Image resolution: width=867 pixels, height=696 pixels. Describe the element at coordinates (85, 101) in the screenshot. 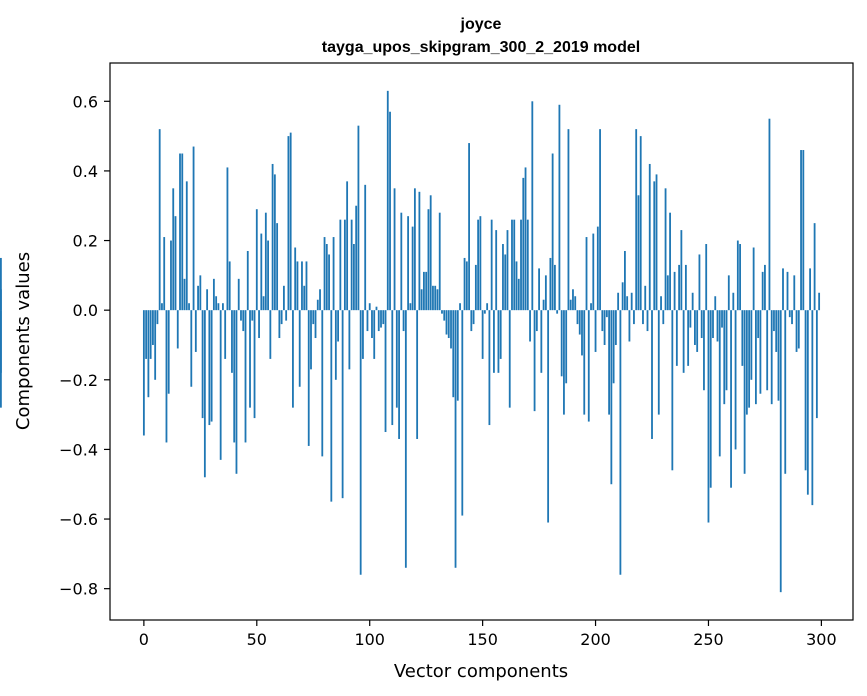

I see `y-tick-label-7: 0.6` at that location.